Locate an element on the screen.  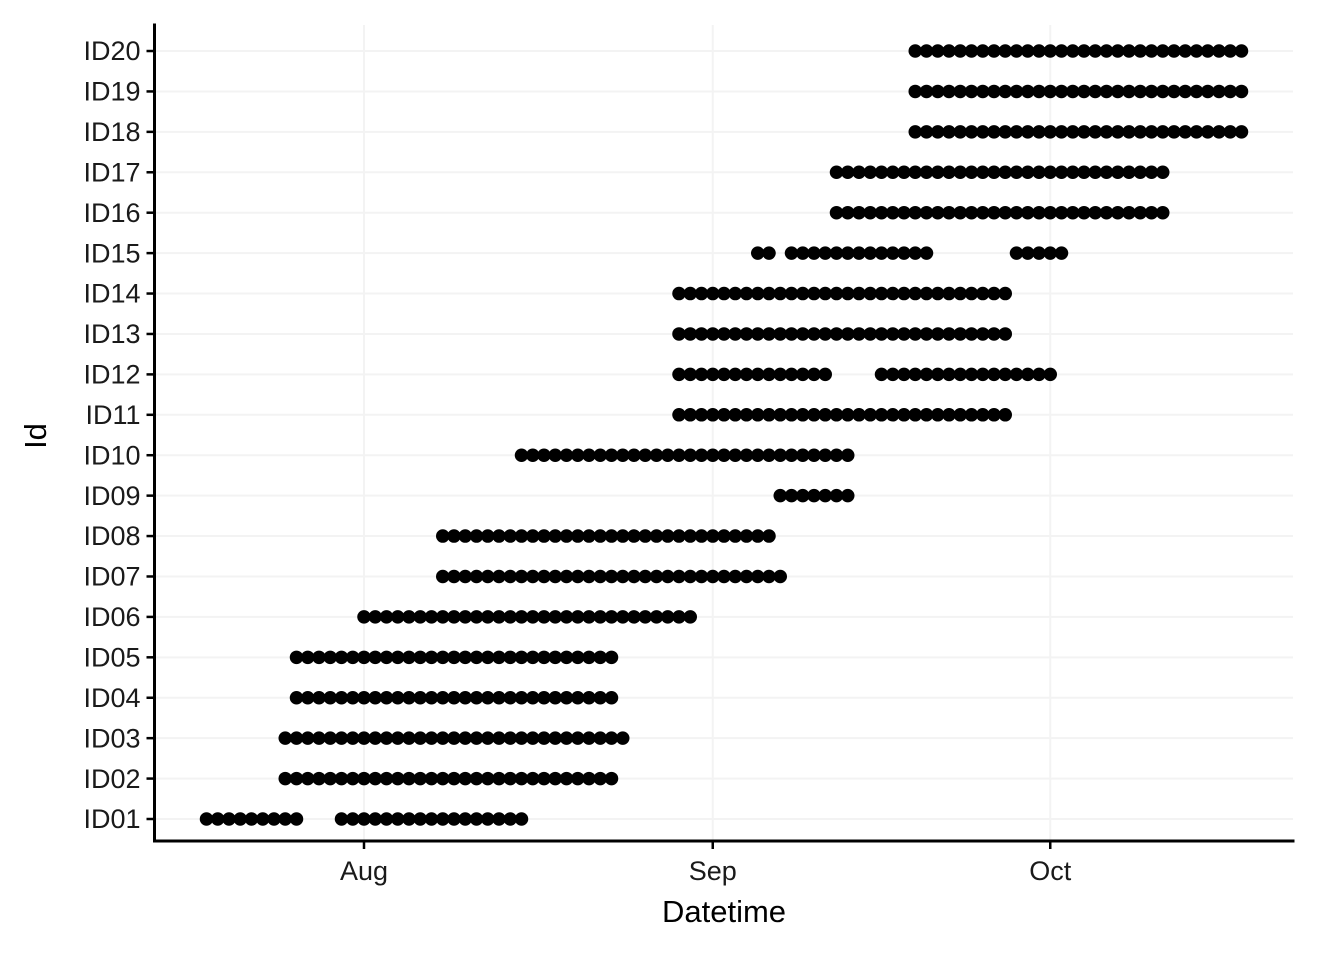
y-tick-label-ID18: ID18 is located at coordinates (111, 132).